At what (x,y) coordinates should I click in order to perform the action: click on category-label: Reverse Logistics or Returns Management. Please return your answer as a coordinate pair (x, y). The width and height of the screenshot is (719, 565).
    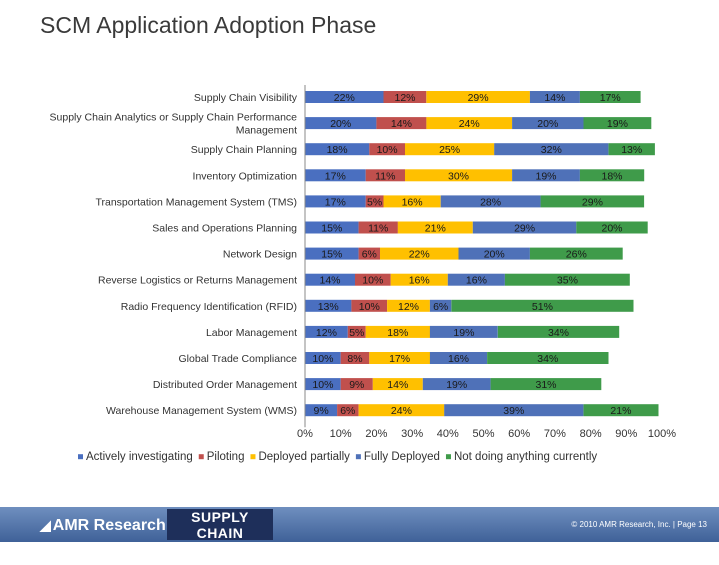
    Looking at the image, I should click on (197, 281).